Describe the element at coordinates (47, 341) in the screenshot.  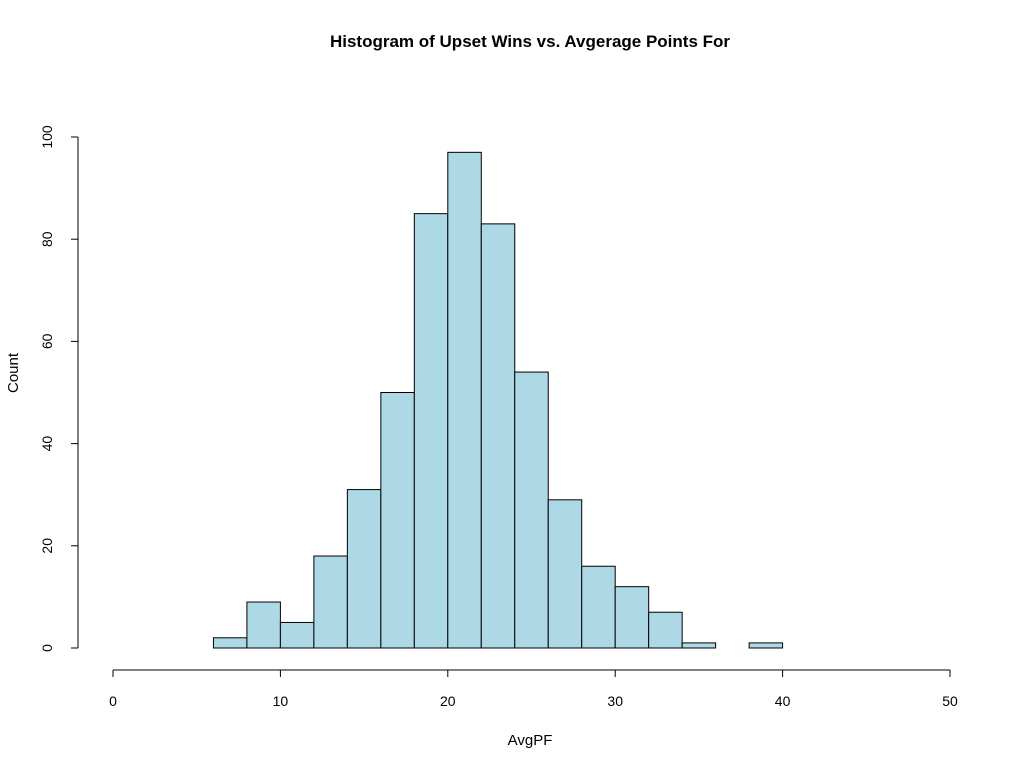
I see `y-tick-label: 60` at that location.